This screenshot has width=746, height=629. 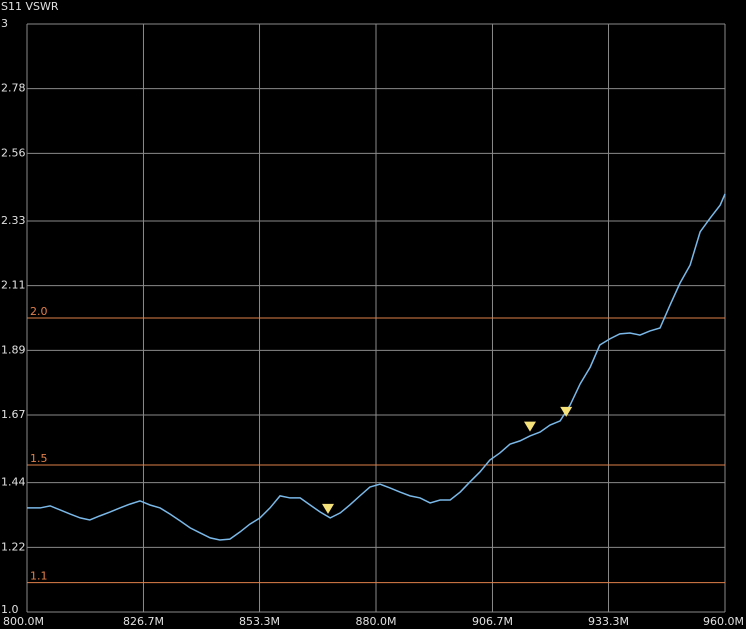 What do you see at coordinates (39, 458) in the screenshot?
I see `reference-label: 1.5` at bounding box center [39, 458].